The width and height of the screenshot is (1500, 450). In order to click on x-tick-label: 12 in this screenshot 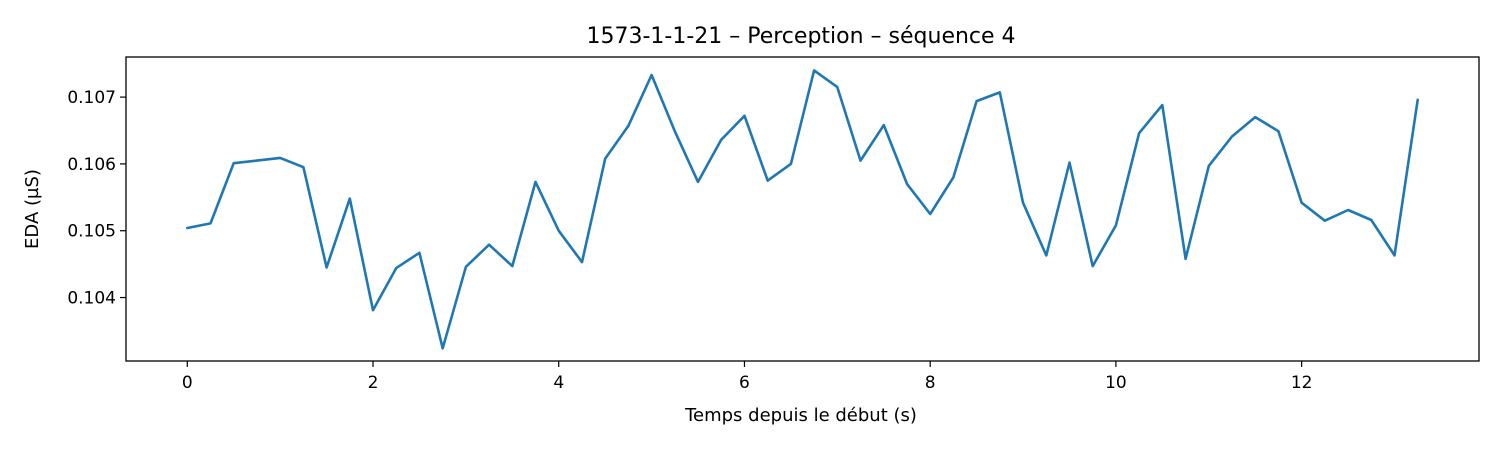, I will do `click(1302, 383)`.